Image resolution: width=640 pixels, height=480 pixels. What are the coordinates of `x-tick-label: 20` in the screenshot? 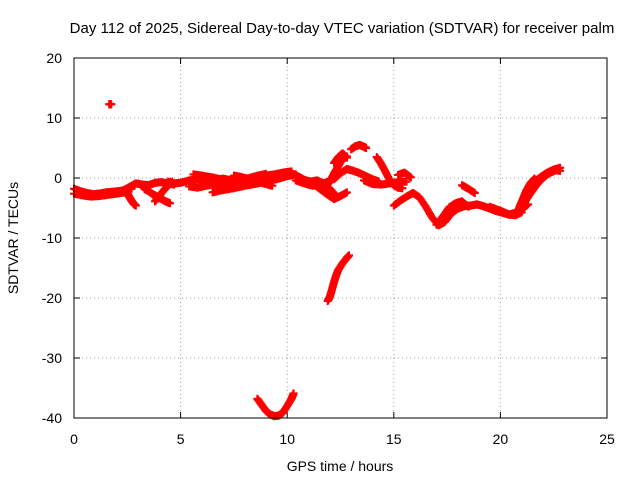 It's located at (501, 439).